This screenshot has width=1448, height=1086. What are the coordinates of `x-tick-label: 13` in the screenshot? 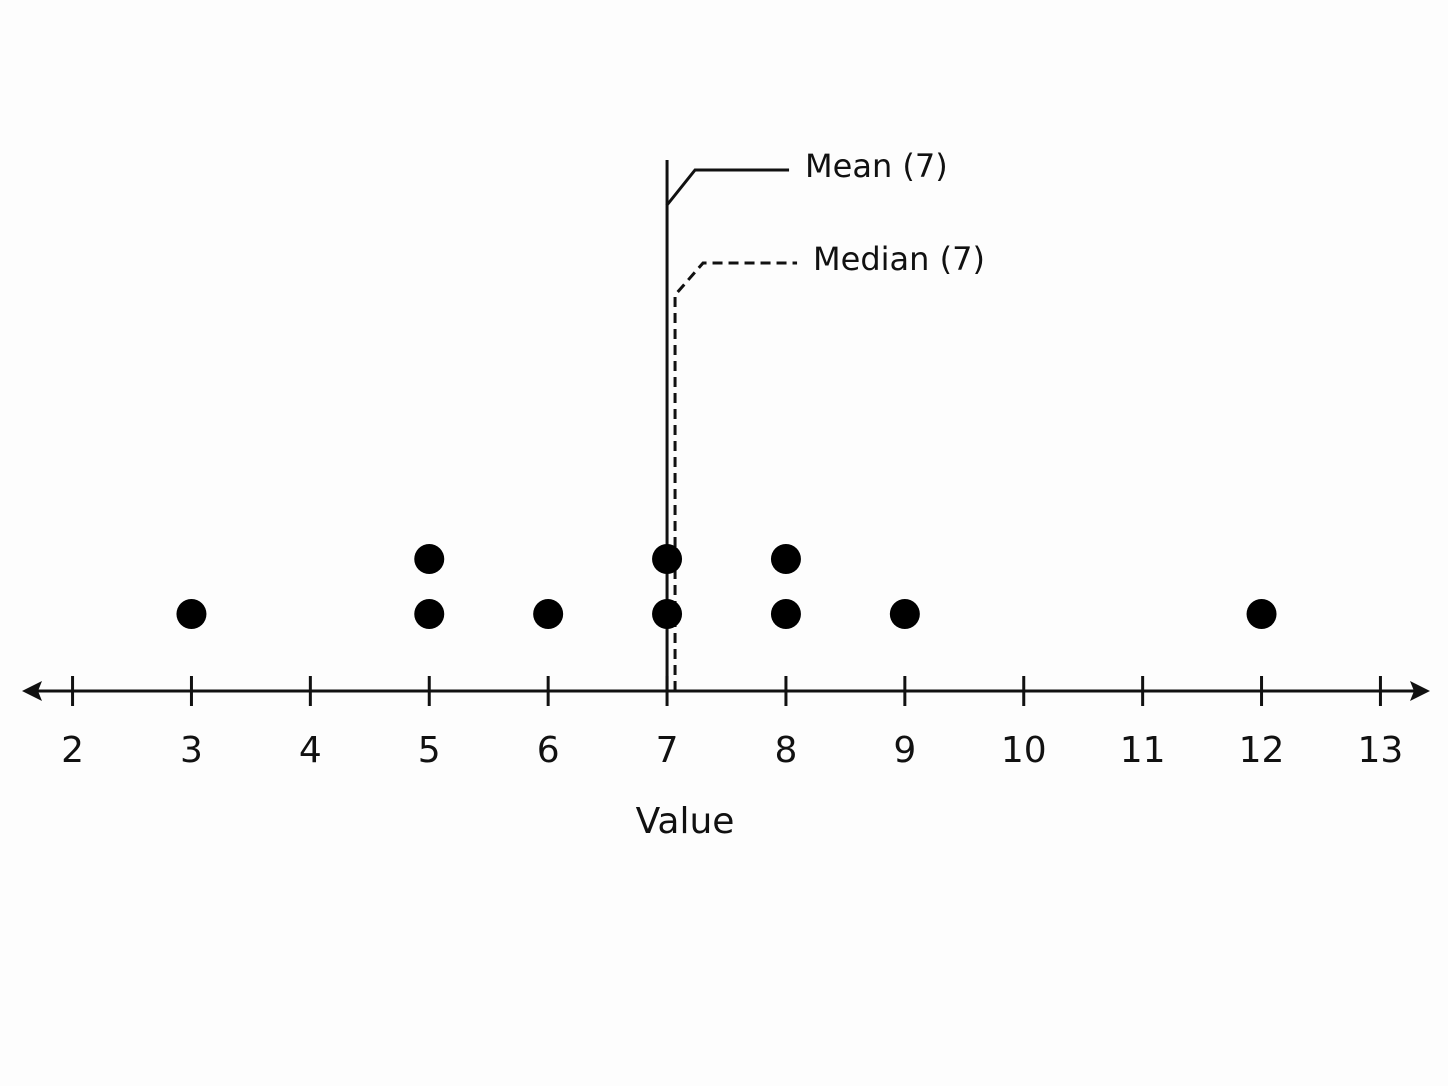 It's located at (1381, 750).